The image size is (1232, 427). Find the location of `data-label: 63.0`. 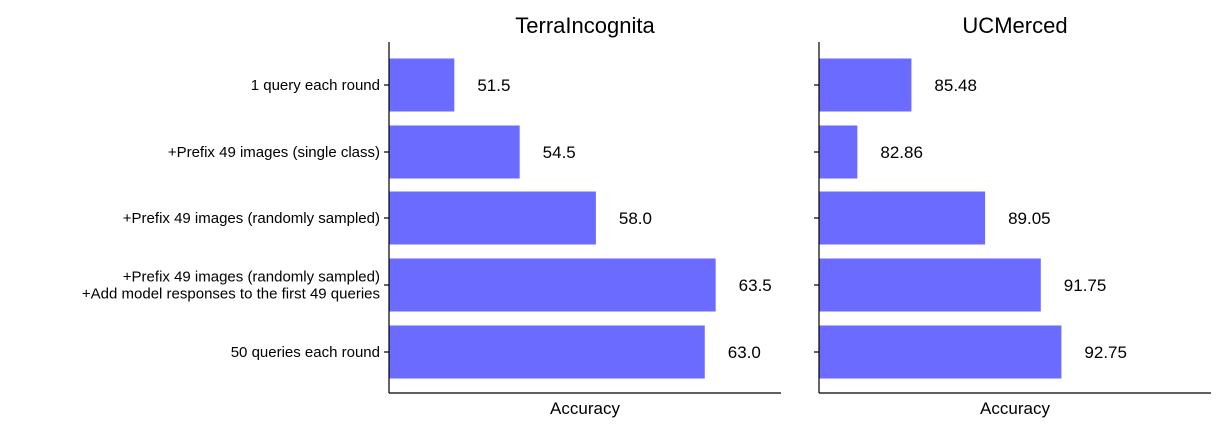

data-label: 63.0 is located at coordinates (744, 352).